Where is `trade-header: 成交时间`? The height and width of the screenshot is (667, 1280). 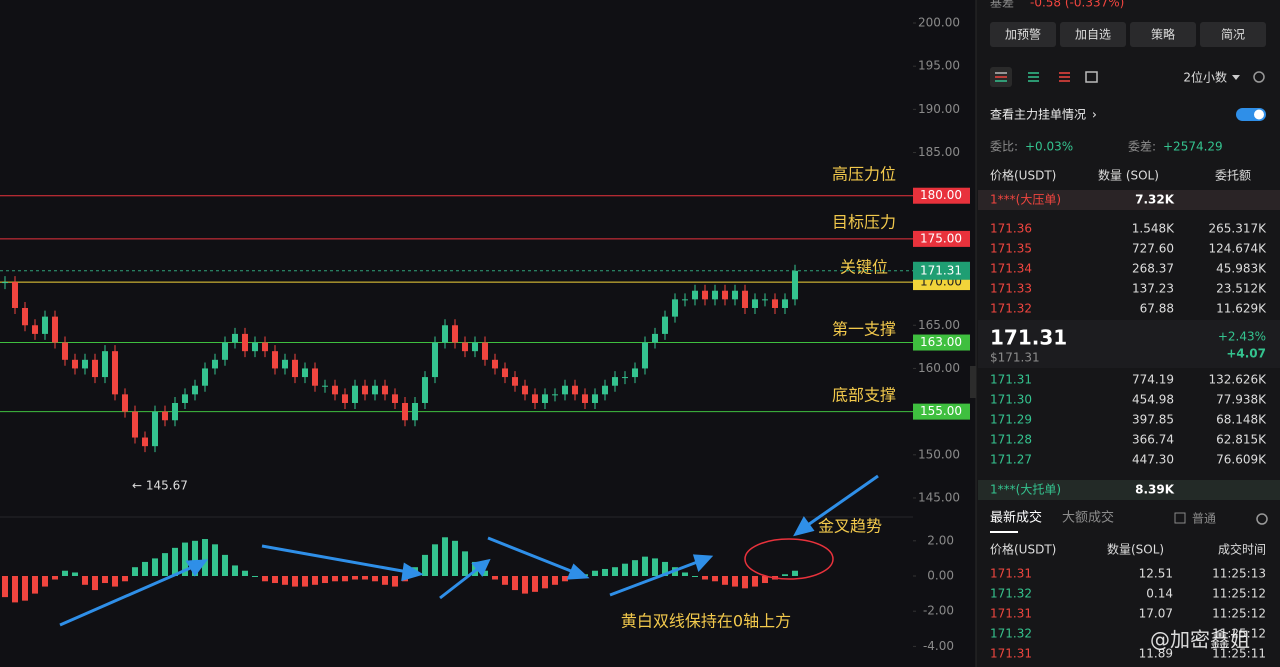 trade-header: 成交时间 is located at coordinates (1242, 549).